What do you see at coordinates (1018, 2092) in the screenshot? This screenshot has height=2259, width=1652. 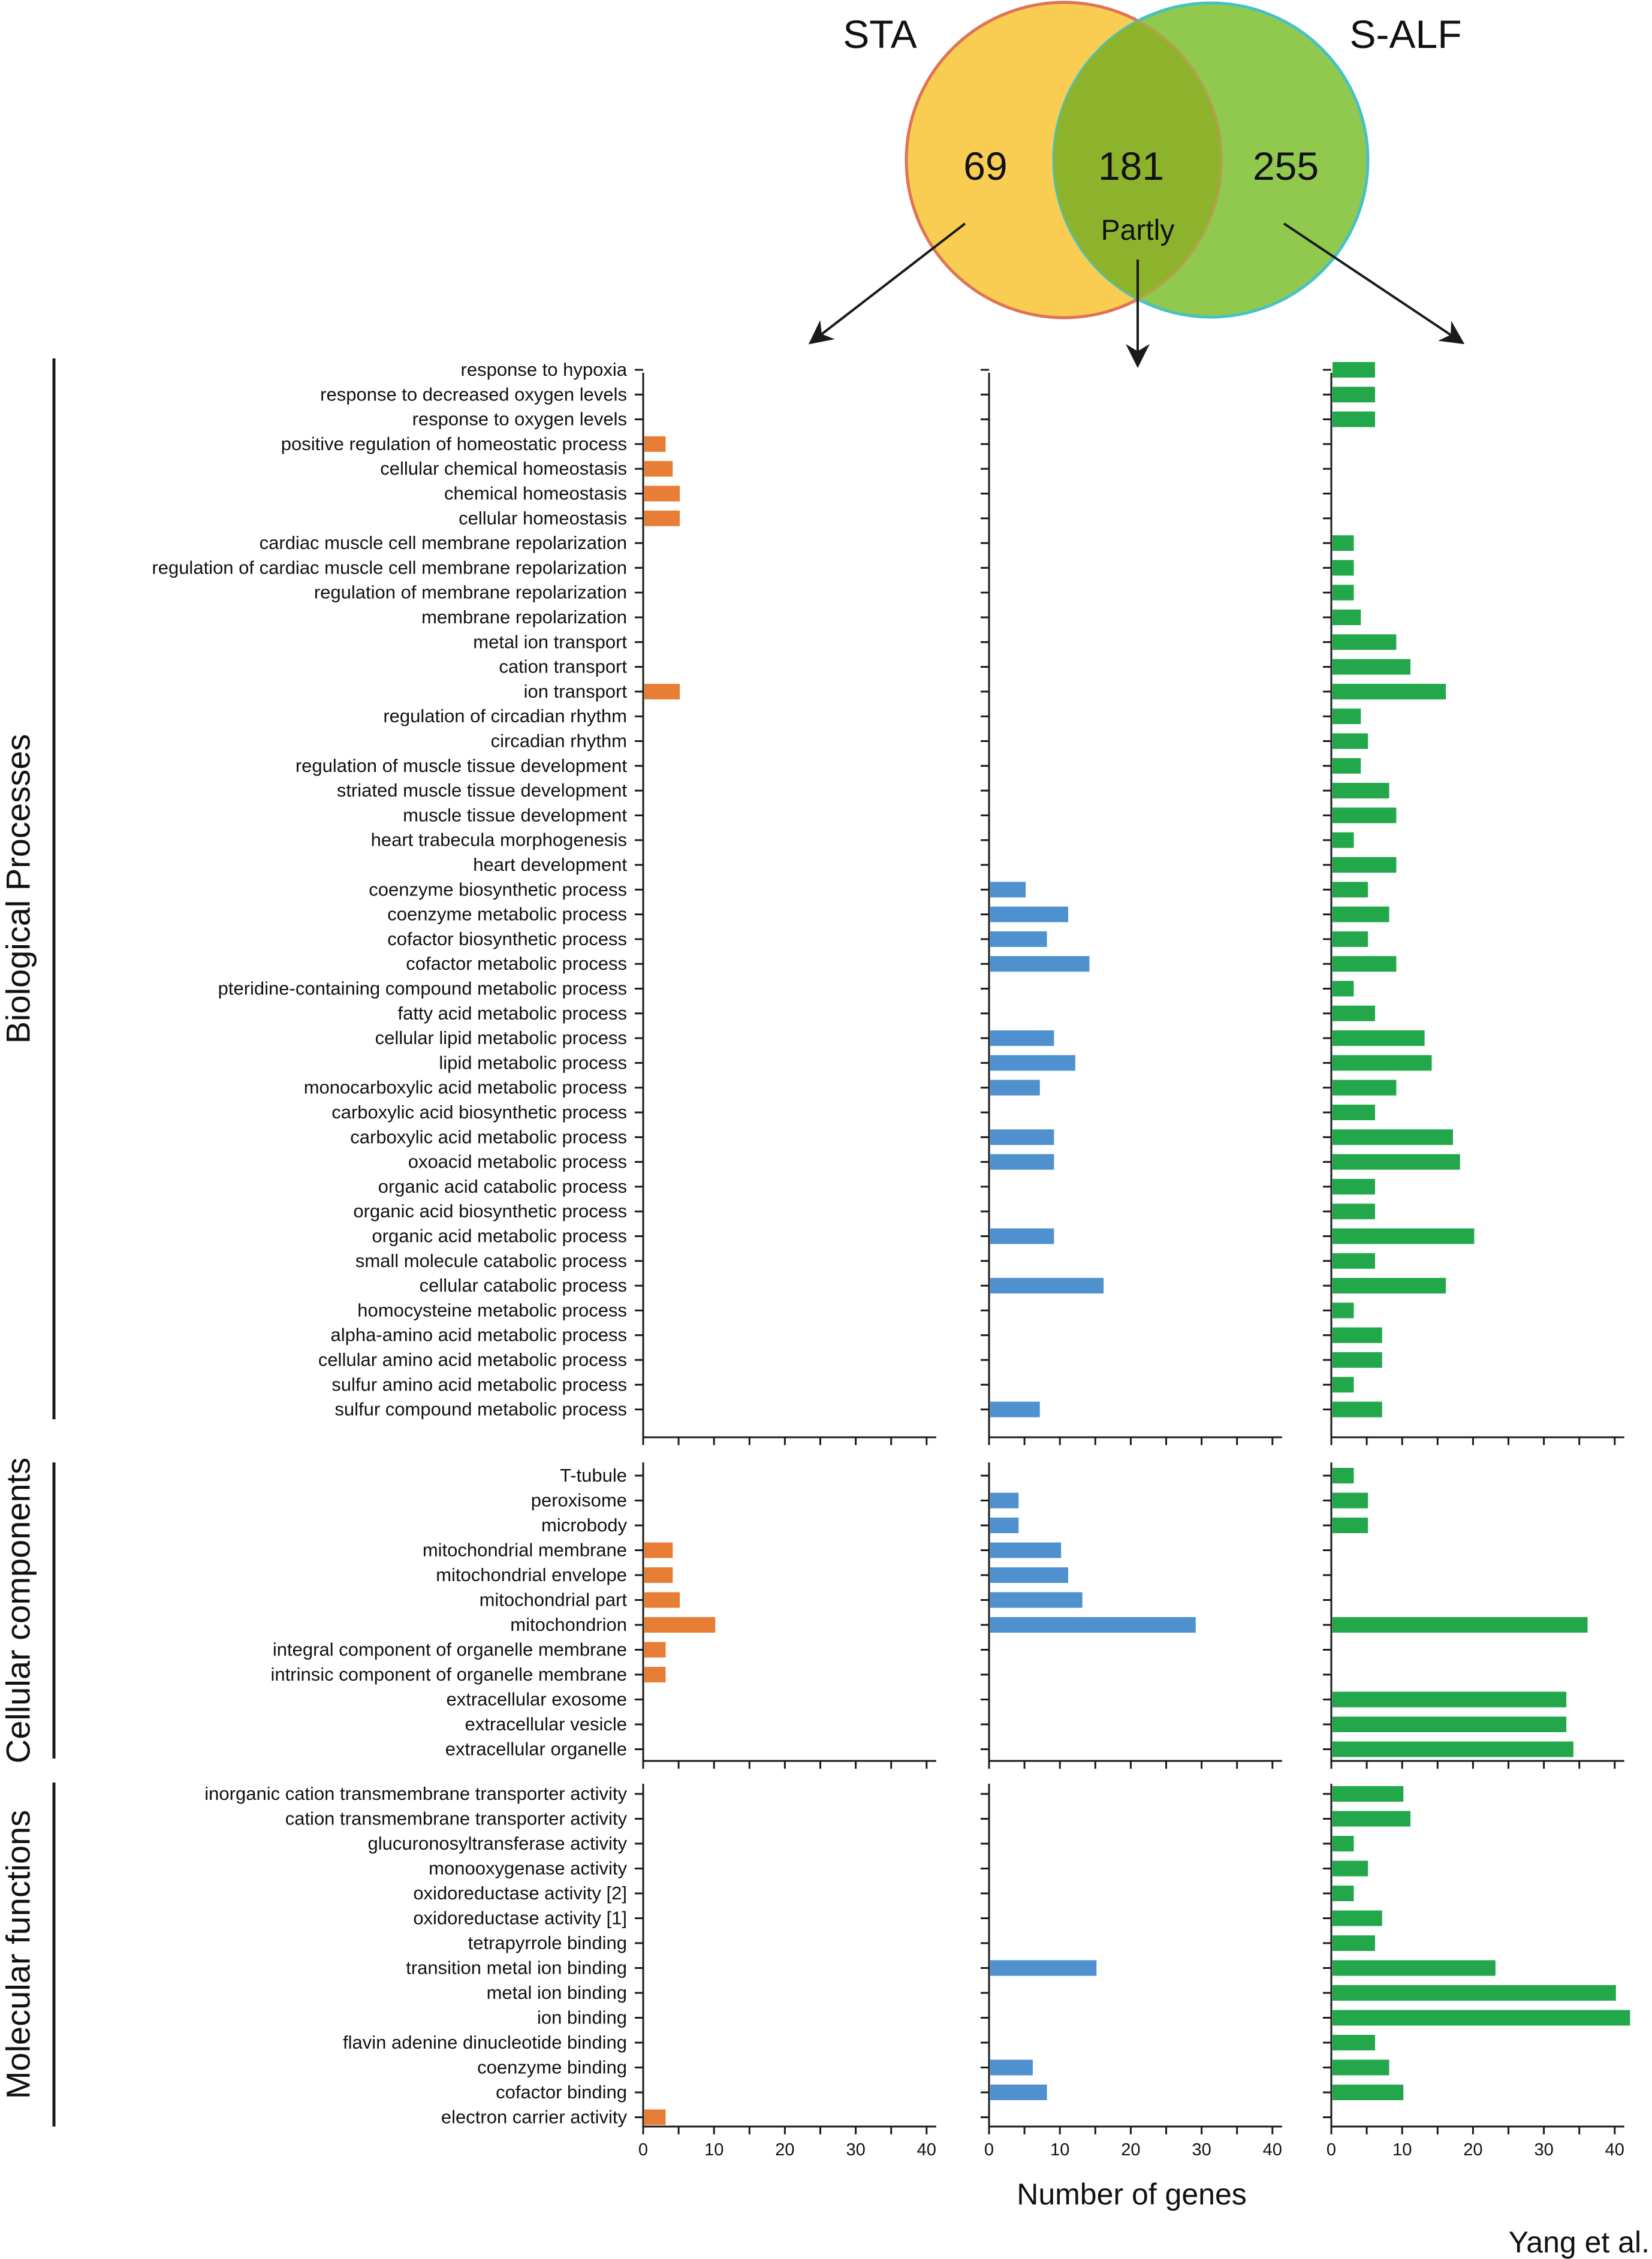 I see `bar-partly-cofactor-binding` at bounding box center [1018, 2092].